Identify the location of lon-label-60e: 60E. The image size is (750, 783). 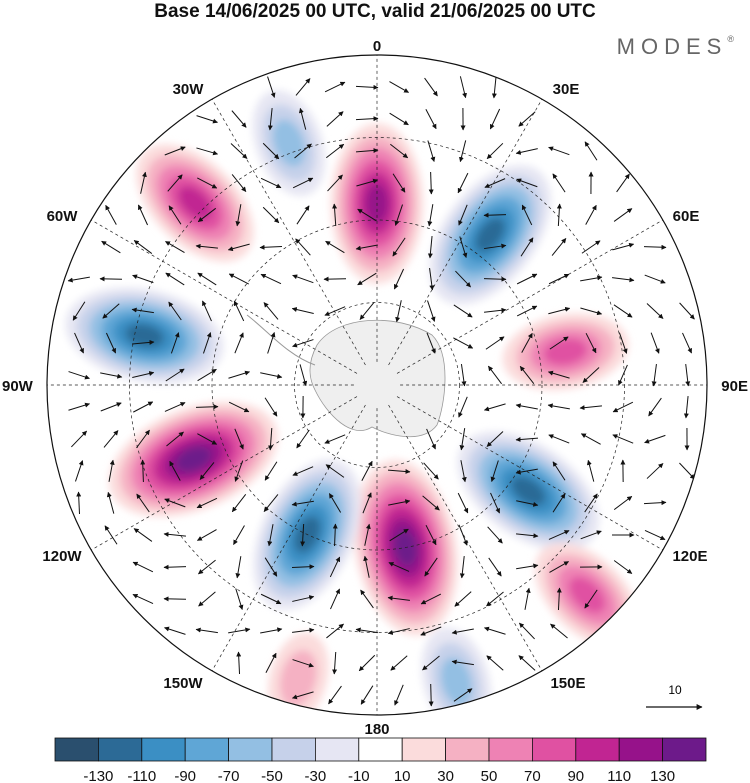
(686, 216).